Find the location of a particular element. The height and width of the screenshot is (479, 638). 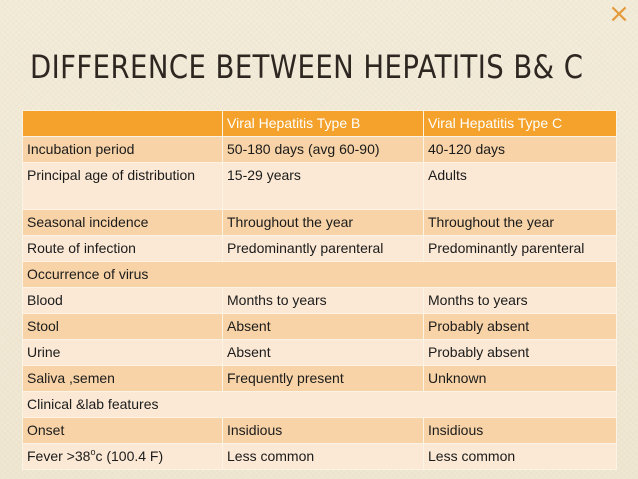

type-b-cell: 15-29 years is located at coordinates (323, 186).